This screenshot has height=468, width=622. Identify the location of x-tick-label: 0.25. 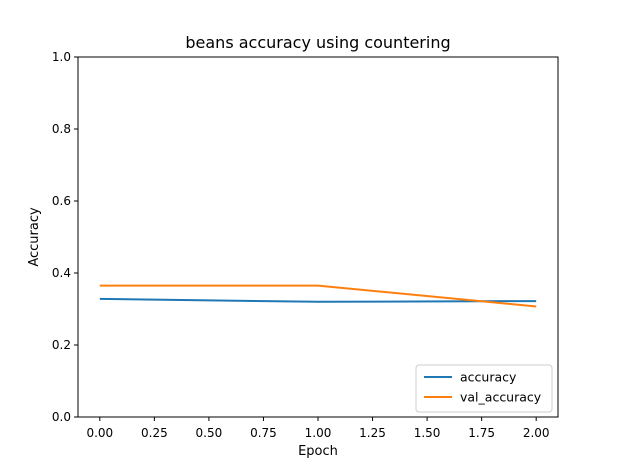
(154, 433).